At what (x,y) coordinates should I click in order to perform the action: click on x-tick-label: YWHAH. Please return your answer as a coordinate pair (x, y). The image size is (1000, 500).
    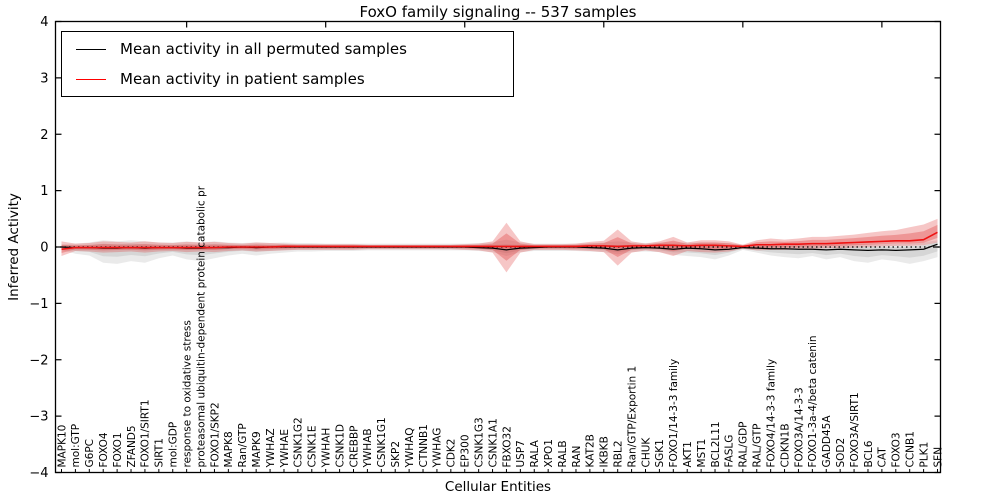
    Looking at the image, I should click on (326, 448).